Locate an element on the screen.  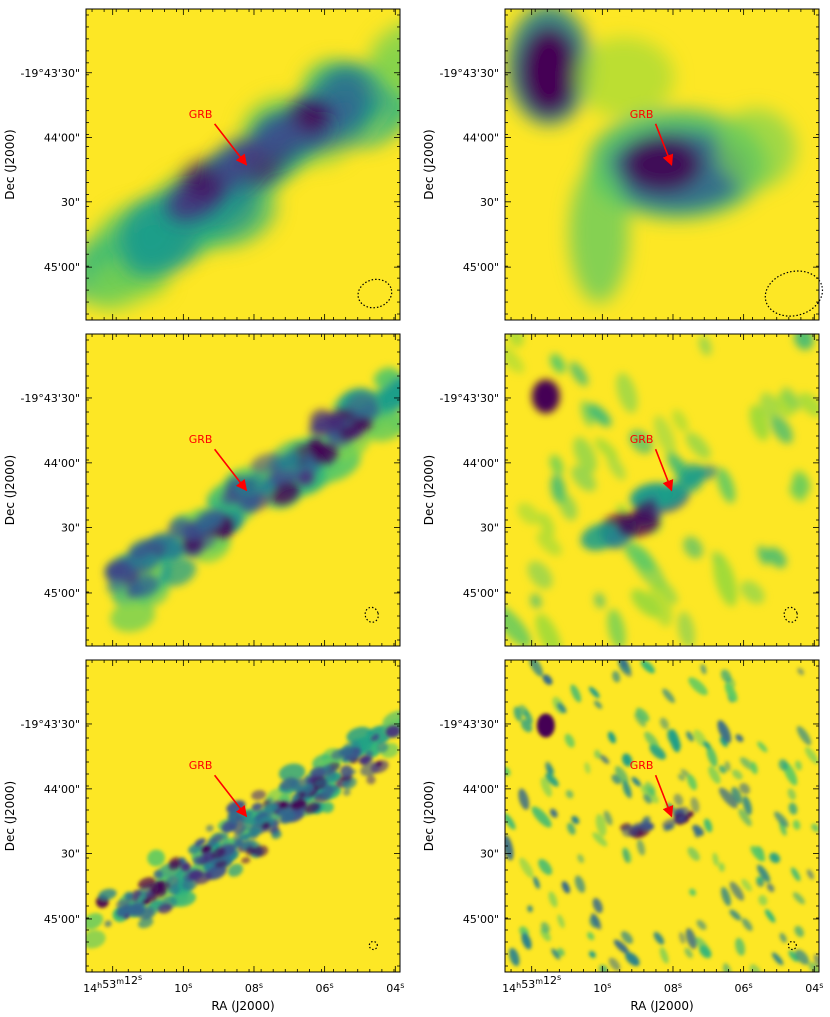
panel-r2-c1: GRB -19°43'30" 44'00" 30" 45'00" Dec (J2000) is located at coordinates (202, 490).